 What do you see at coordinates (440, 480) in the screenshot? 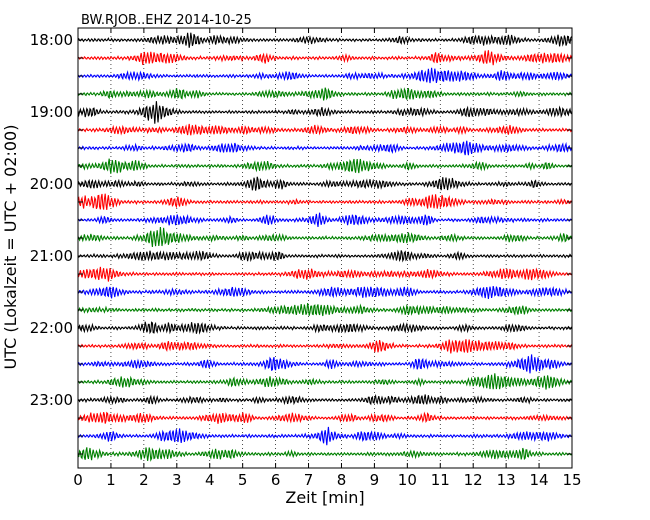
I see `x-tick-label: 11` at bounding box center [440, 480].